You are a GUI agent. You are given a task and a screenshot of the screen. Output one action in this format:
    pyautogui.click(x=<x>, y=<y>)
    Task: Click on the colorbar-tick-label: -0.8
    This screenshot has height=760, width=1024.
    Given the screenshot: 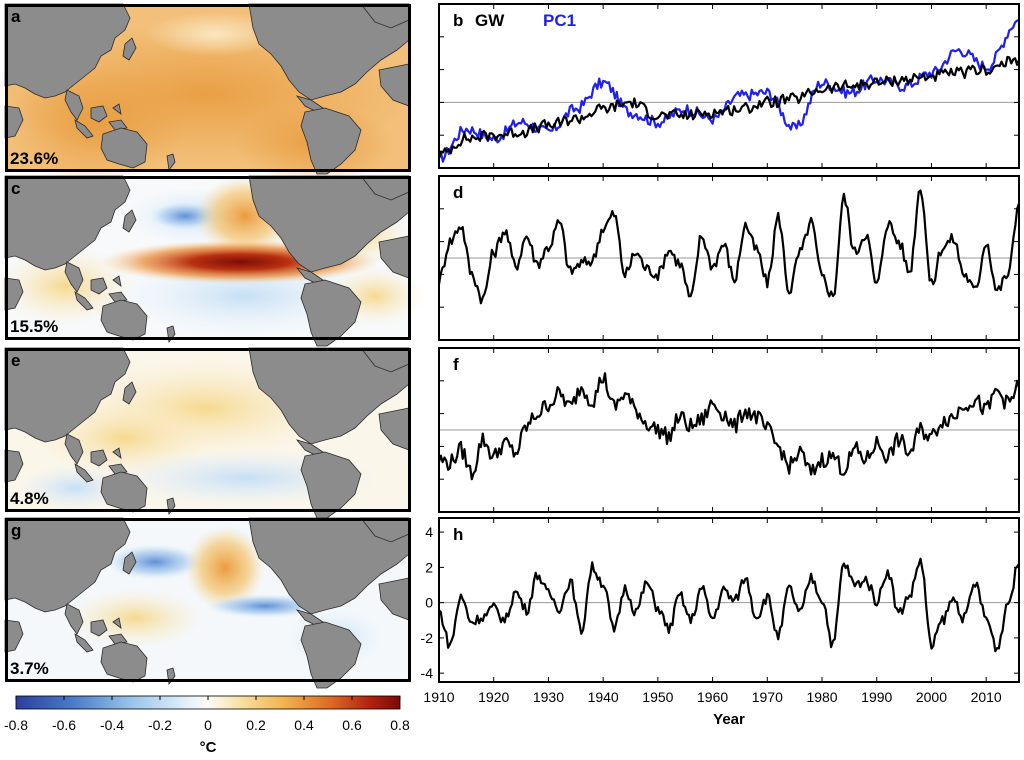 What is the action you would take?
    pyautogui.click(x=16, y=725)
    